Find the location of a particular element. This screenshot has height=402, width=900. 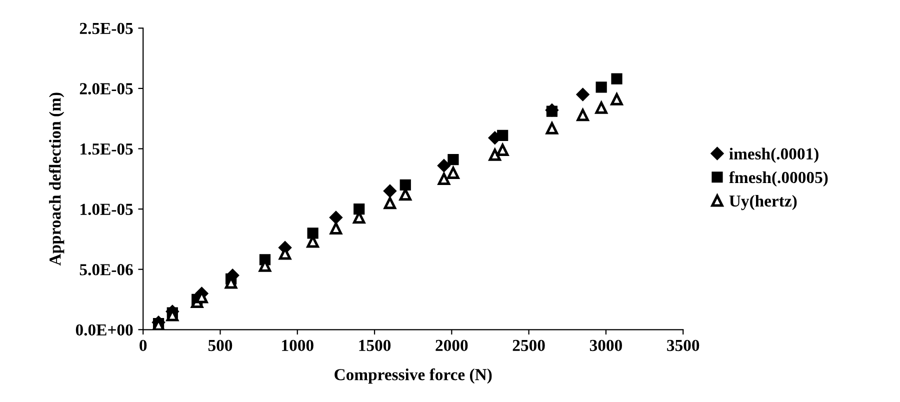

y-tick-label: 2.5E-05 is located at coordinates (106, 28).